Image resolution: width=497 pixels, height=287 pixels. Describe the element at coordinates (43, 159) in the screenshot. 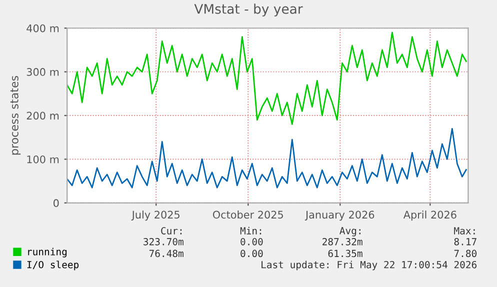

I see `y-tick-label: 100 m` at that location.